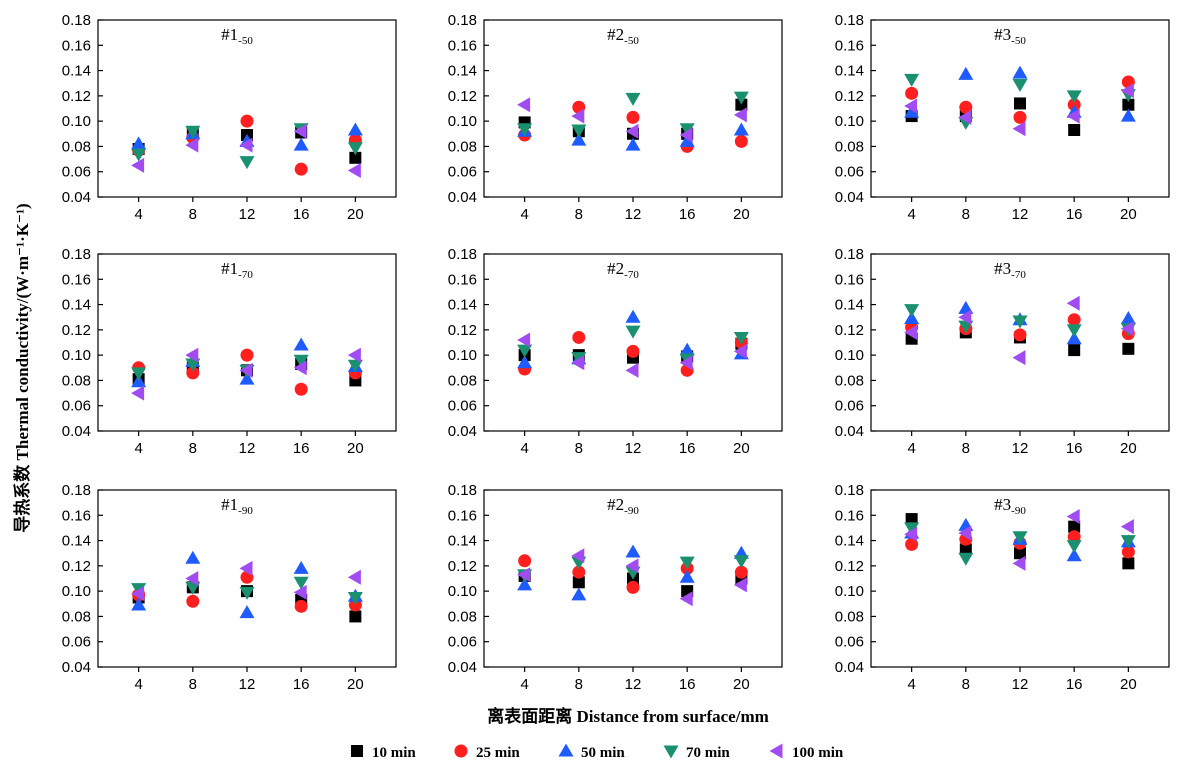 This screenshot has width=1188, height=769. I want to click on y-tick-label: 0.16, so click(462, 45).